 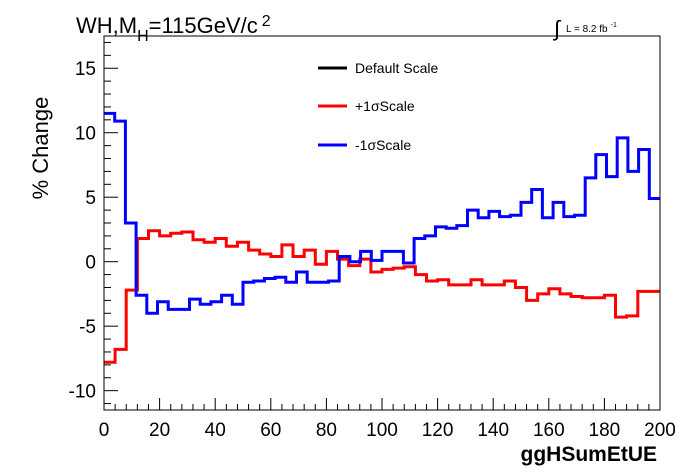 I want to click on legend-label-minus: -1σScale, so click(x=383, y=145).